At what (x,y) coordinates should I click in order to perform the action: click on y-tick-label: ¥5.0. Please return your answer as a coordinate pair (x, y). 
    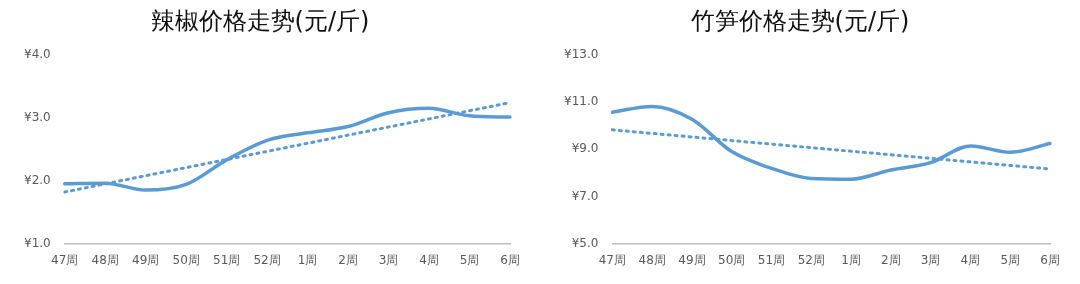
    Looking at the image, I should click on (585, 242).